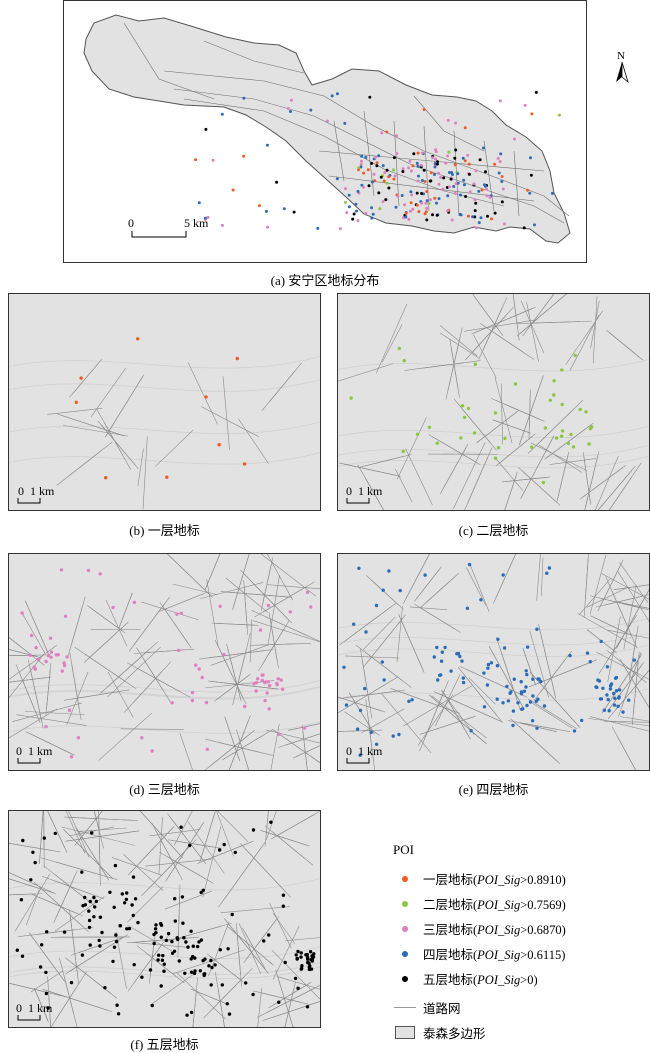 Image resolution: width=650 pixels, height=1053 pixels. Describe the element at coordinates (34, 751) in the screenshot. I see `scale-label-d: 0 1 km` at that location.